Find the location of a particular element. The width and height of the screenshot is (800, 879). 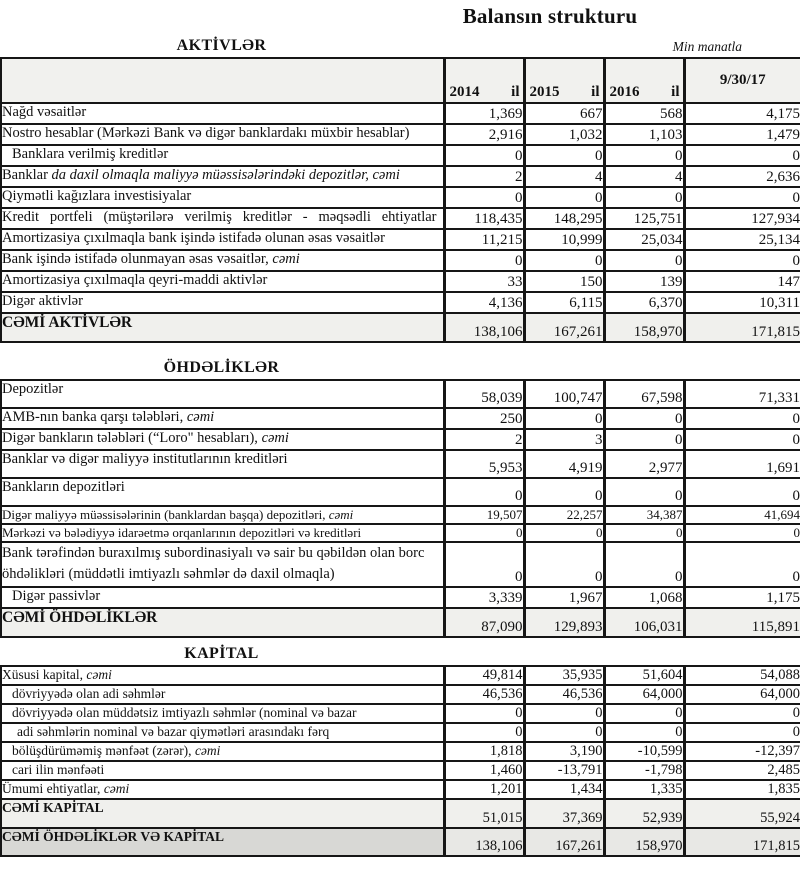

value-cell: 2,636 is located at coordinates (741, 176).